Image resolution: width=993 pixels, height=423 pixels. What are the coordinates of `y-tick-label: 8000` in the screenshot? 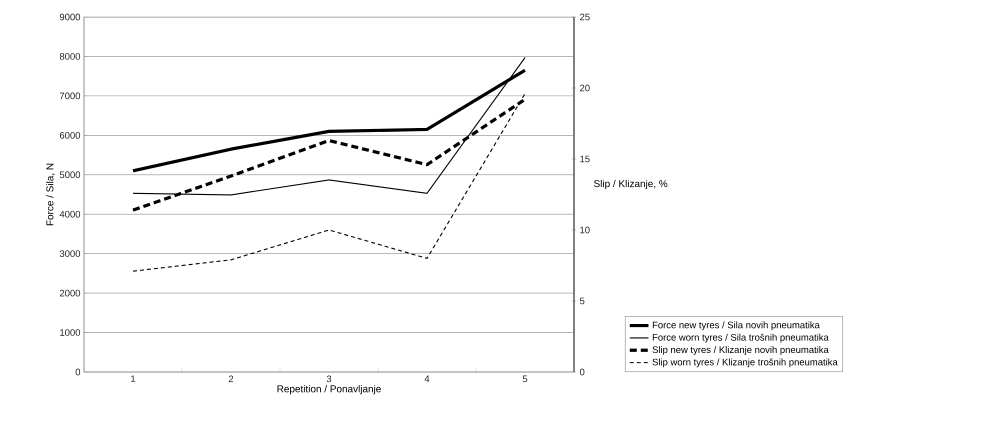 It's located at (70, 56).